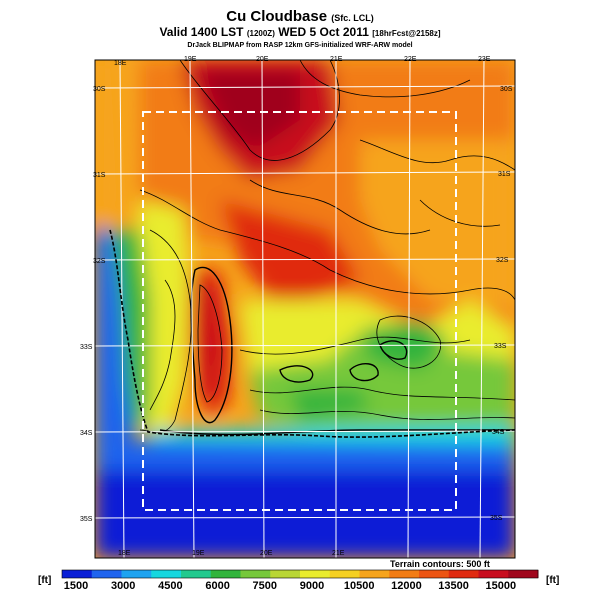 The image size is (600, 600). Describe the element at coordinates (198, 553) in the screenshot. I see `lon-label-bottom: 19E` at that location.